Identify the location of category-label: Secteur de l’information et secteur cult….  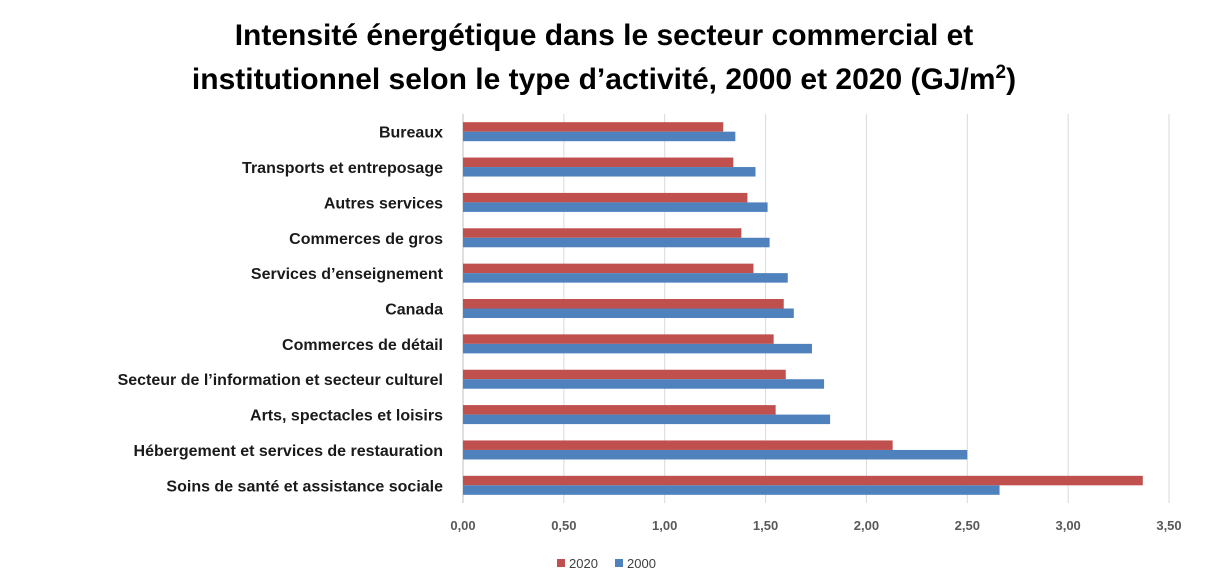
(280, 380).